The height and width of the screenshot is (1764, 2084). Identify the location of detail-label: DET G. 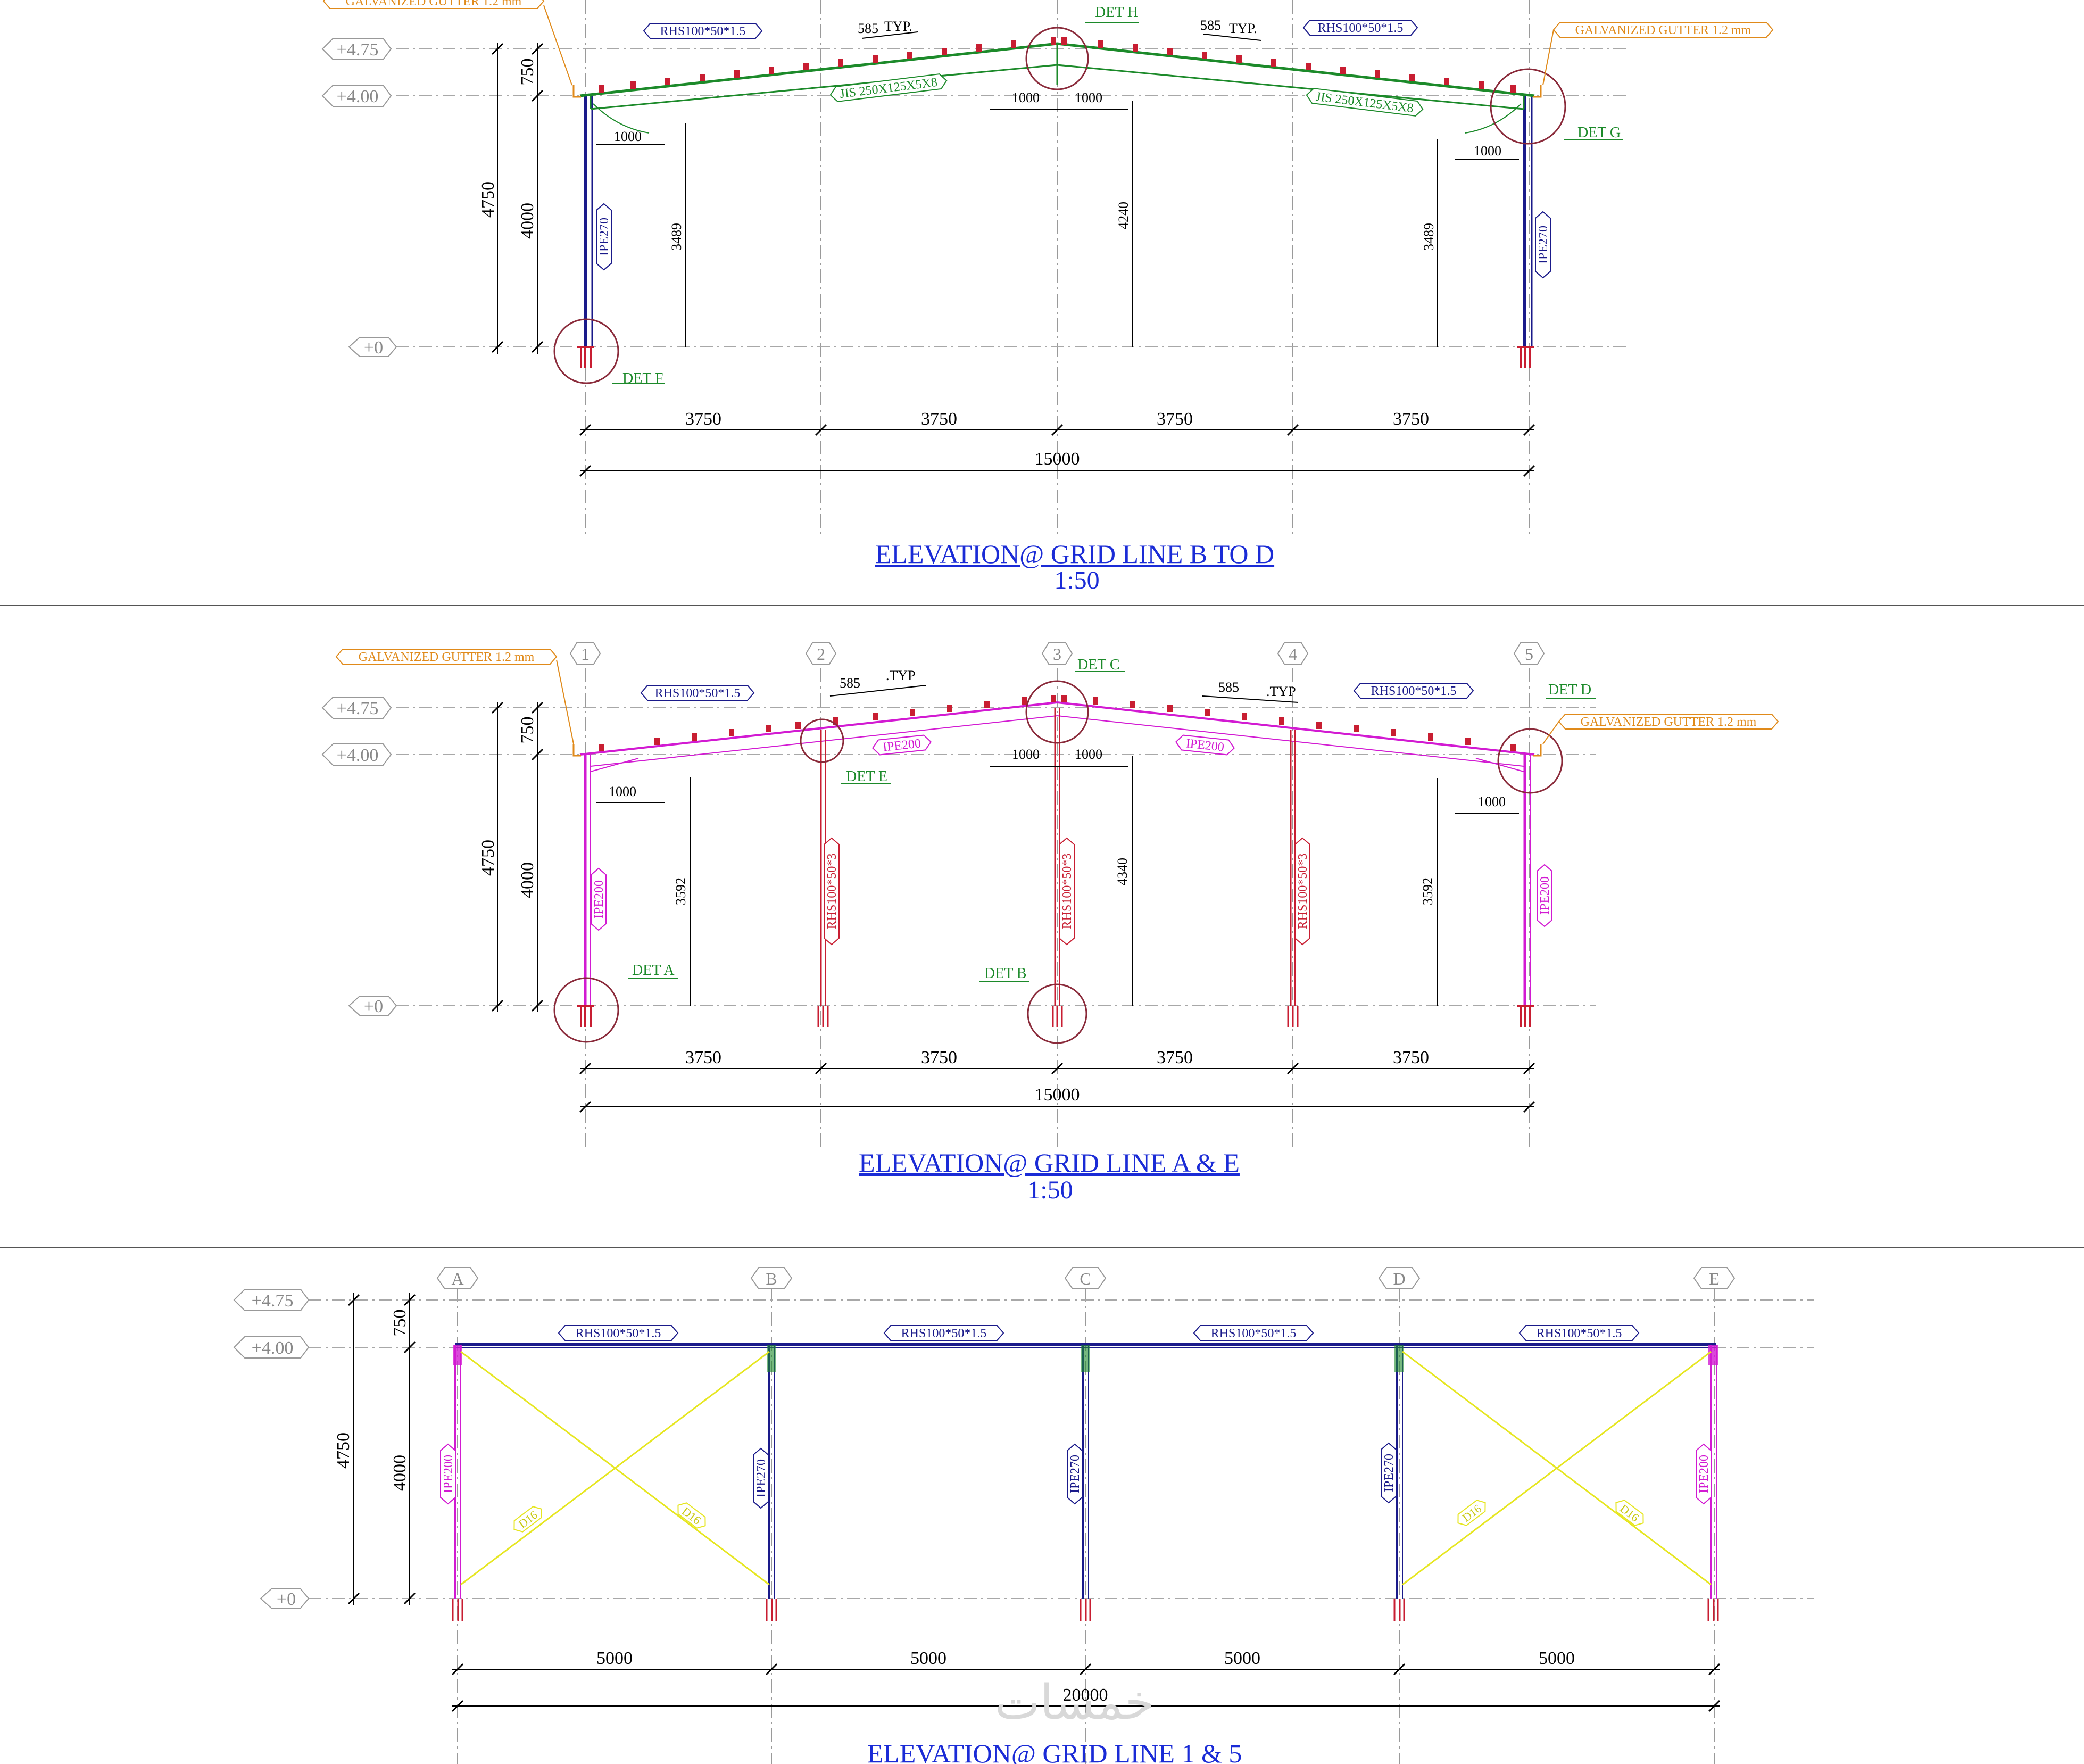
(1599, 133).